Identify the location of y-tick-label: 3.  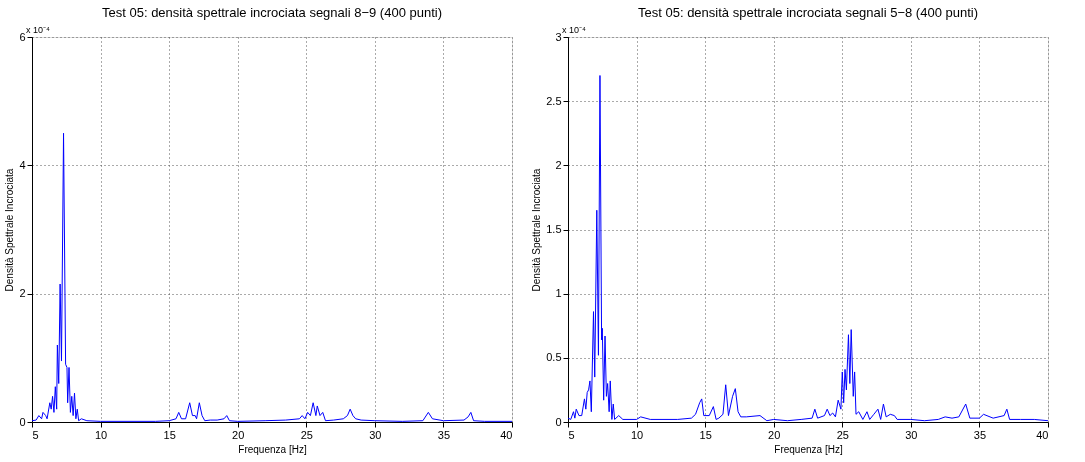
(558, 36).